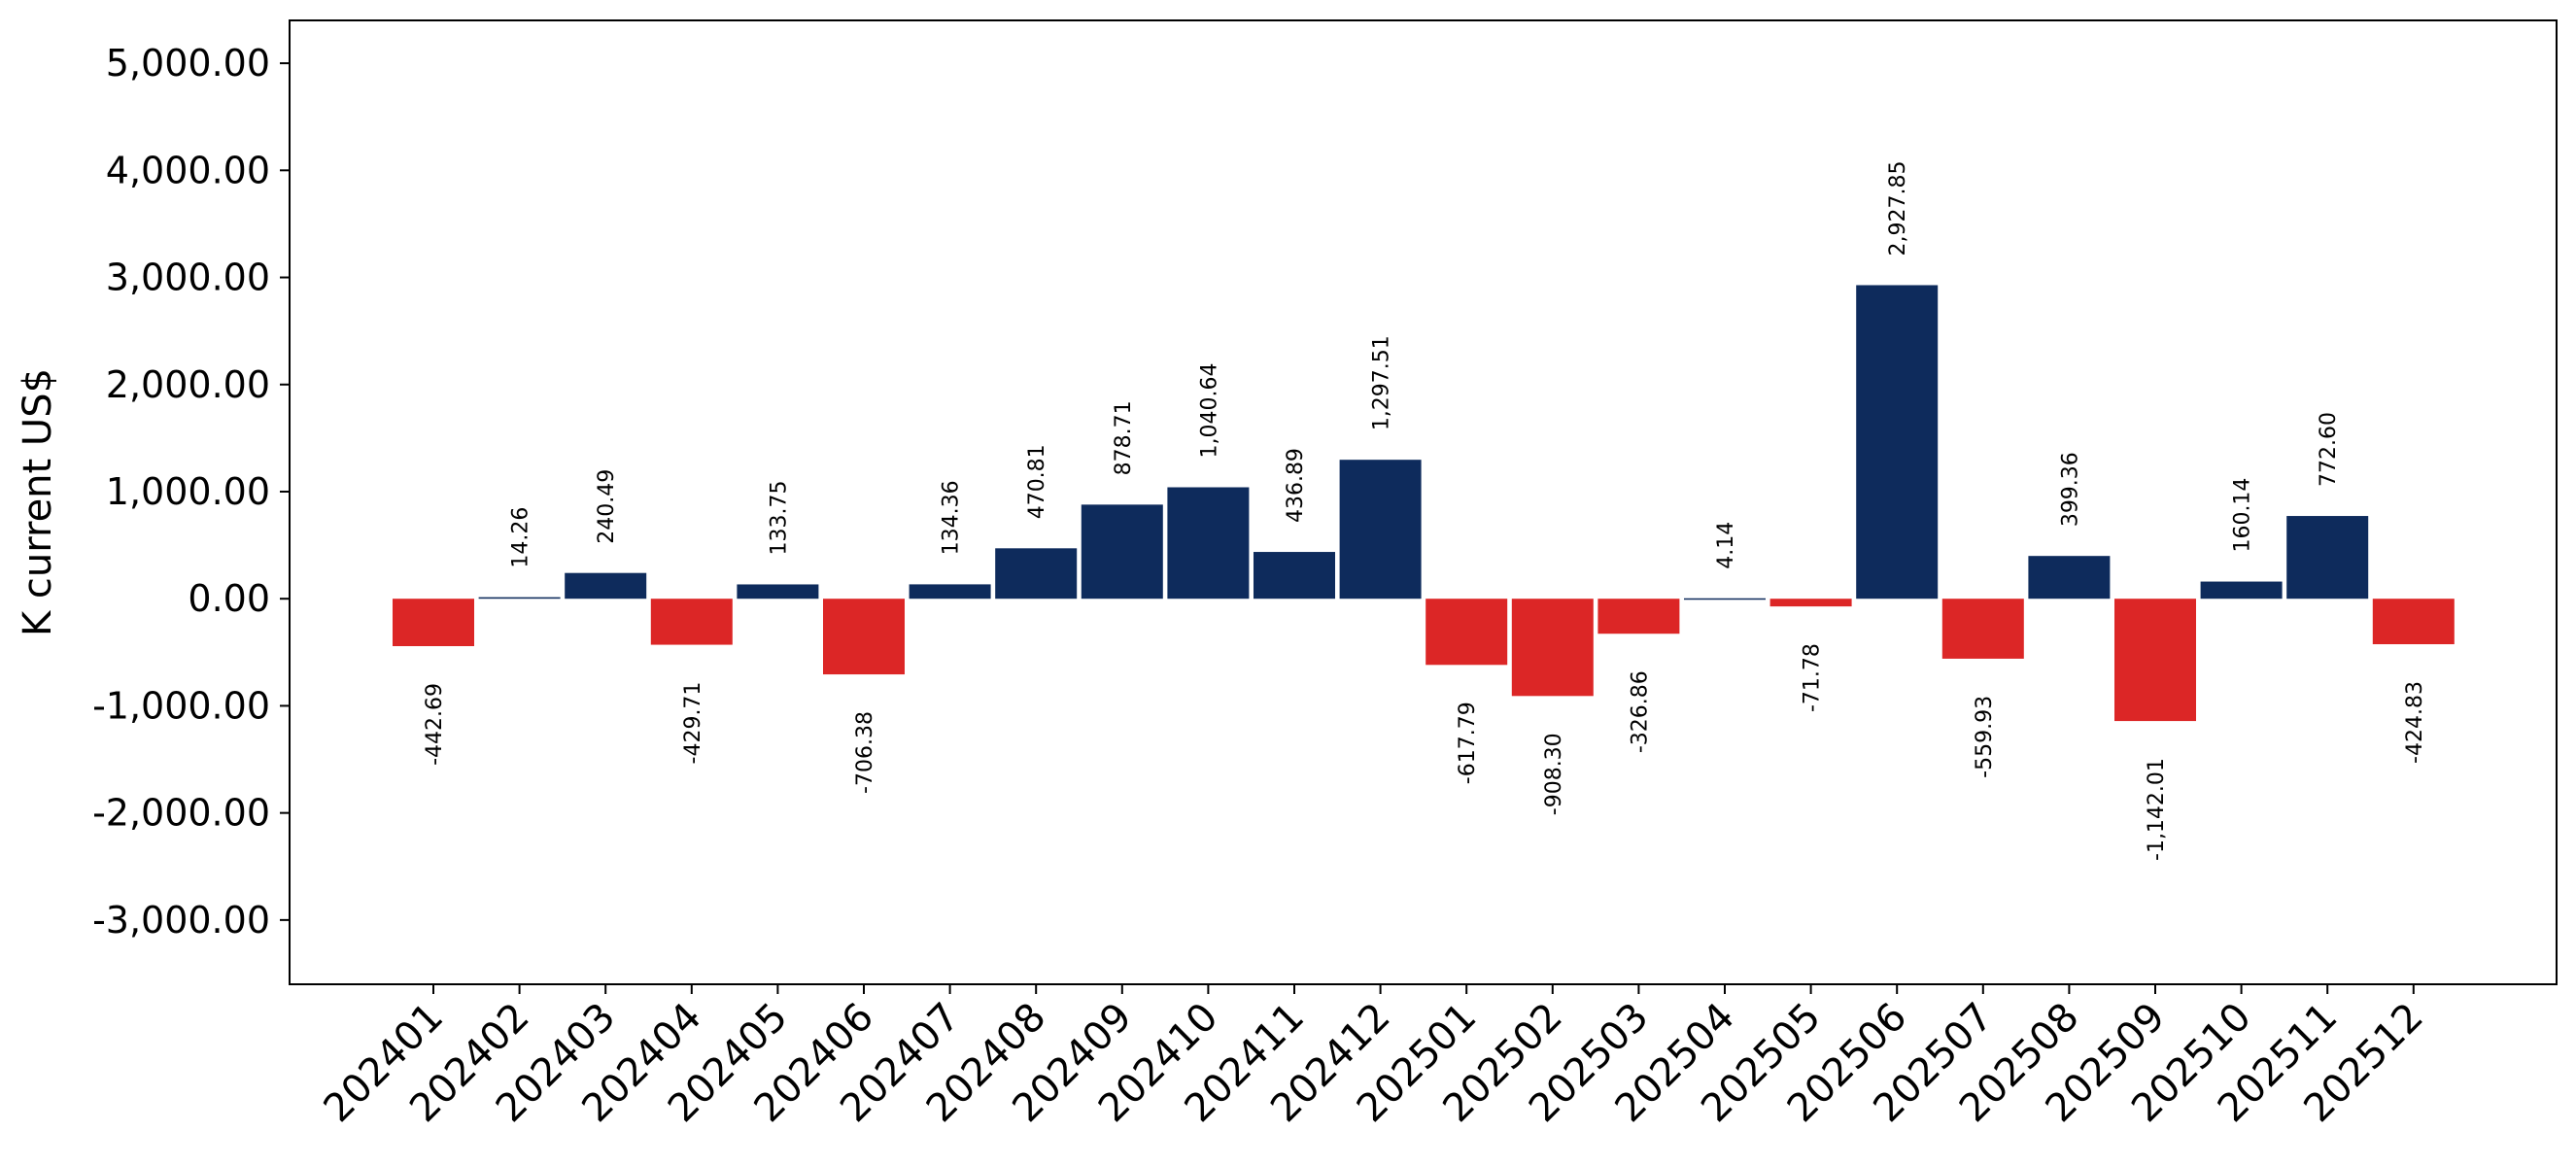  What do you see at coordinates (1468, 743) in the screenshot?
I see `bar-value-label: -617.79` at bounding box center [1468, 743].